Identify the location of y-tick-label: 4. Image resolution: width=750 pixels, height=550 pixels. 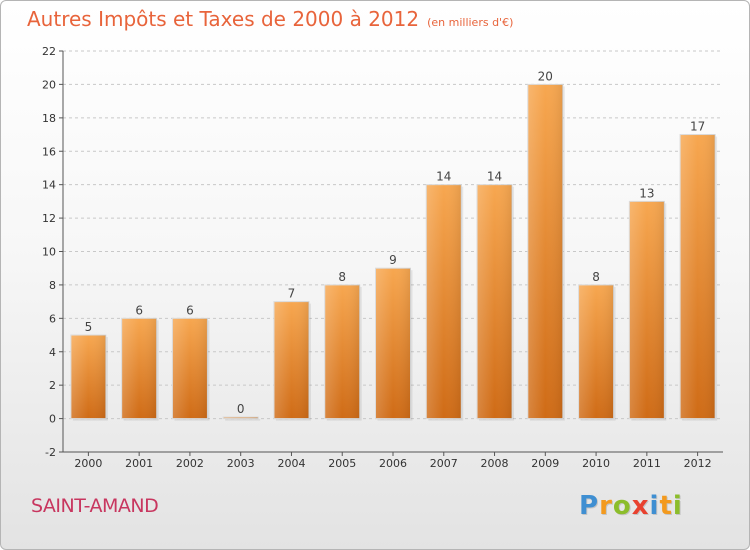
(52, 352).